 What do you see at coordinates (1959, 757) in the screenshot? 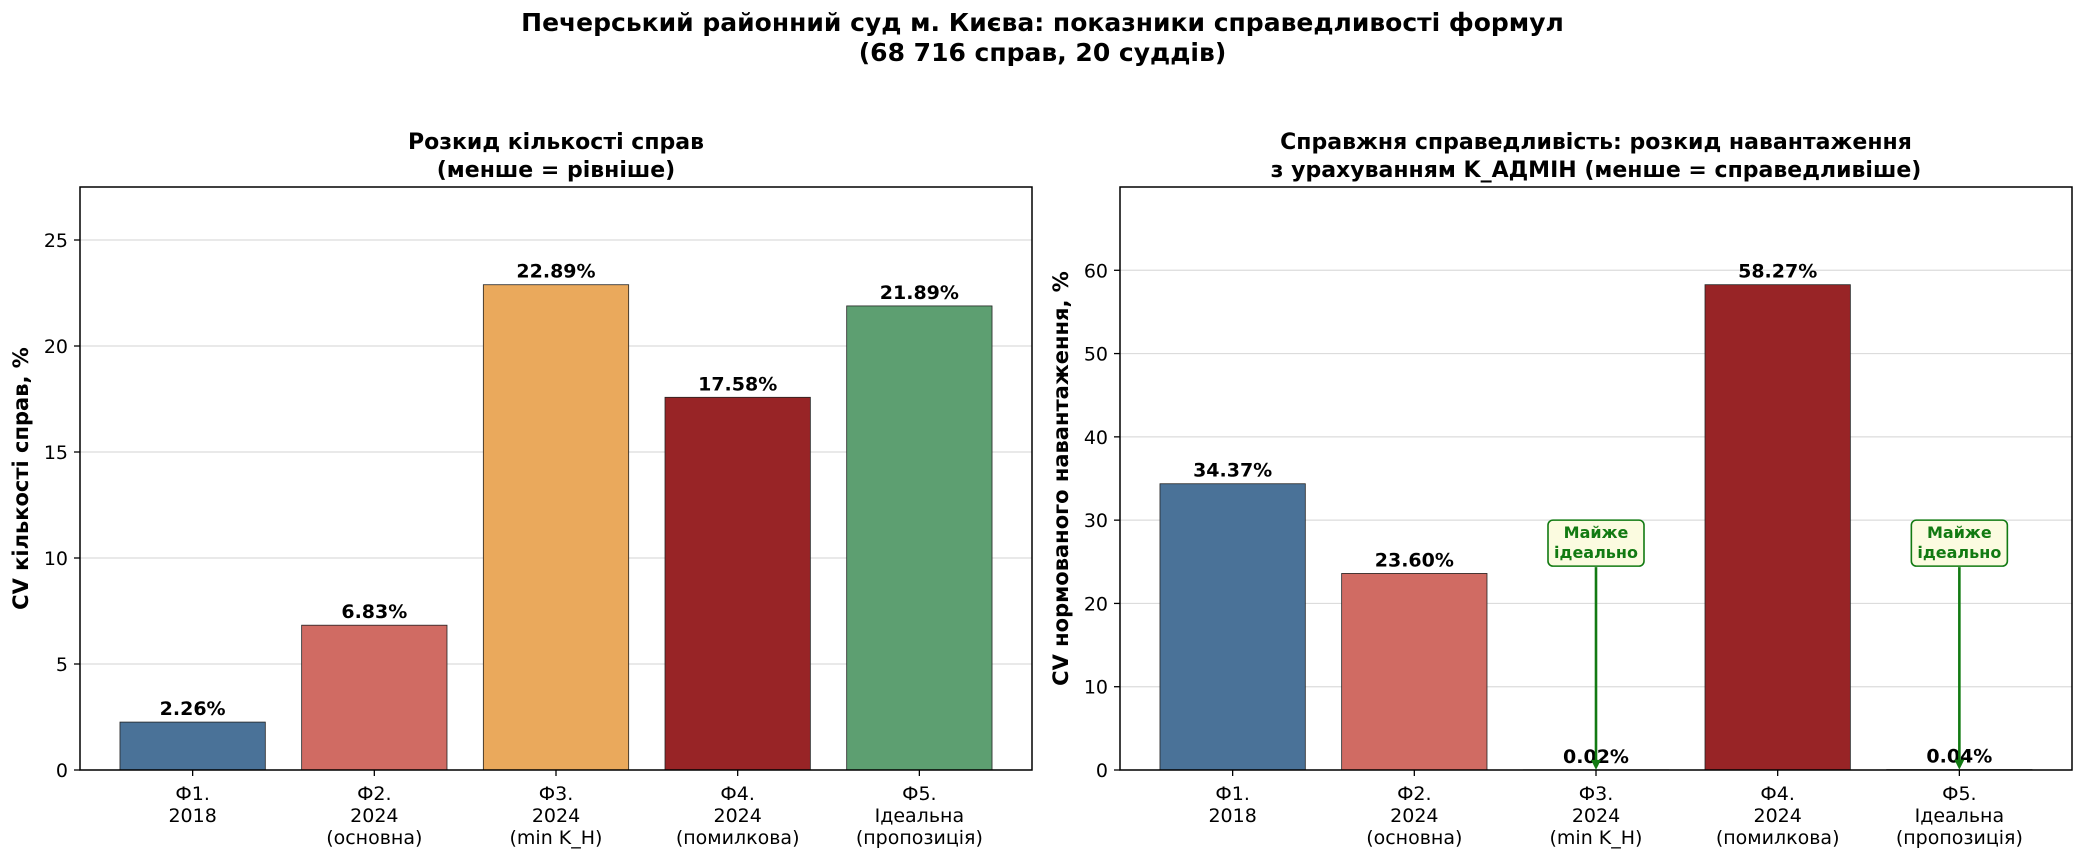
I see `data-label: 0.04%` at bounding box center [1959, 757].